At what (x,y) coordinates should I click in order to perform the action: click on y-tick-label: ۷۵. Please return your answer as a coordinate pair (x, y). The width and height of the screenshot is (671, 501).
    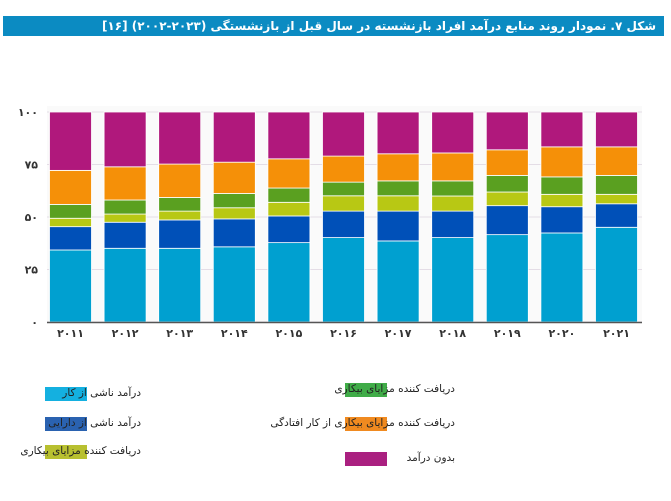
    Looking at the image, I should click on (32, 165).